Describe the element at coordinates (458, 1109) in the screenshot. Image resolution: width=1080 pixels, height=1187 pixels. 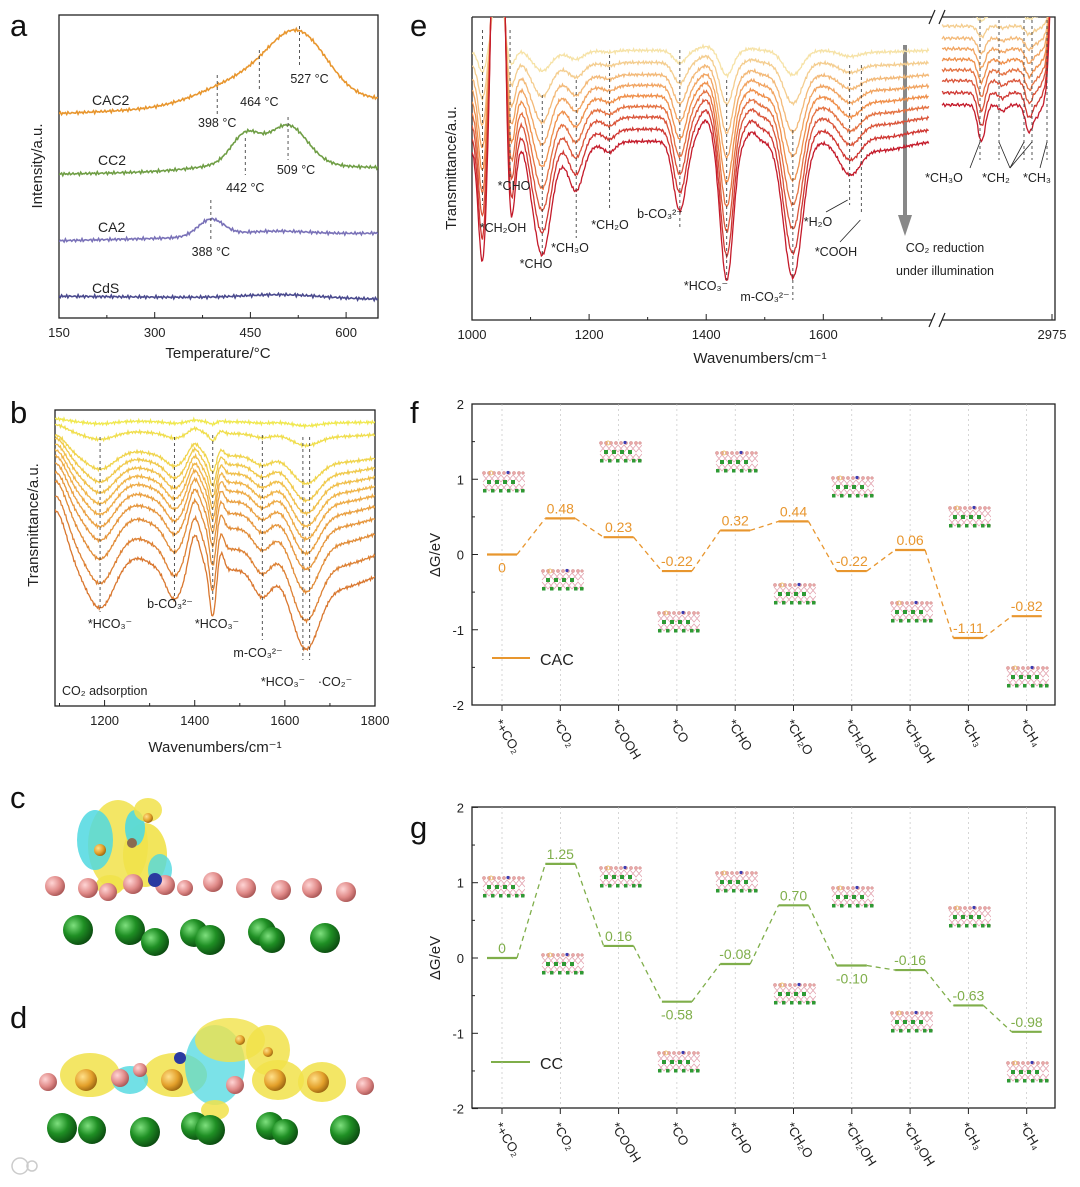
I see `y-tick-label: -2` at that location.